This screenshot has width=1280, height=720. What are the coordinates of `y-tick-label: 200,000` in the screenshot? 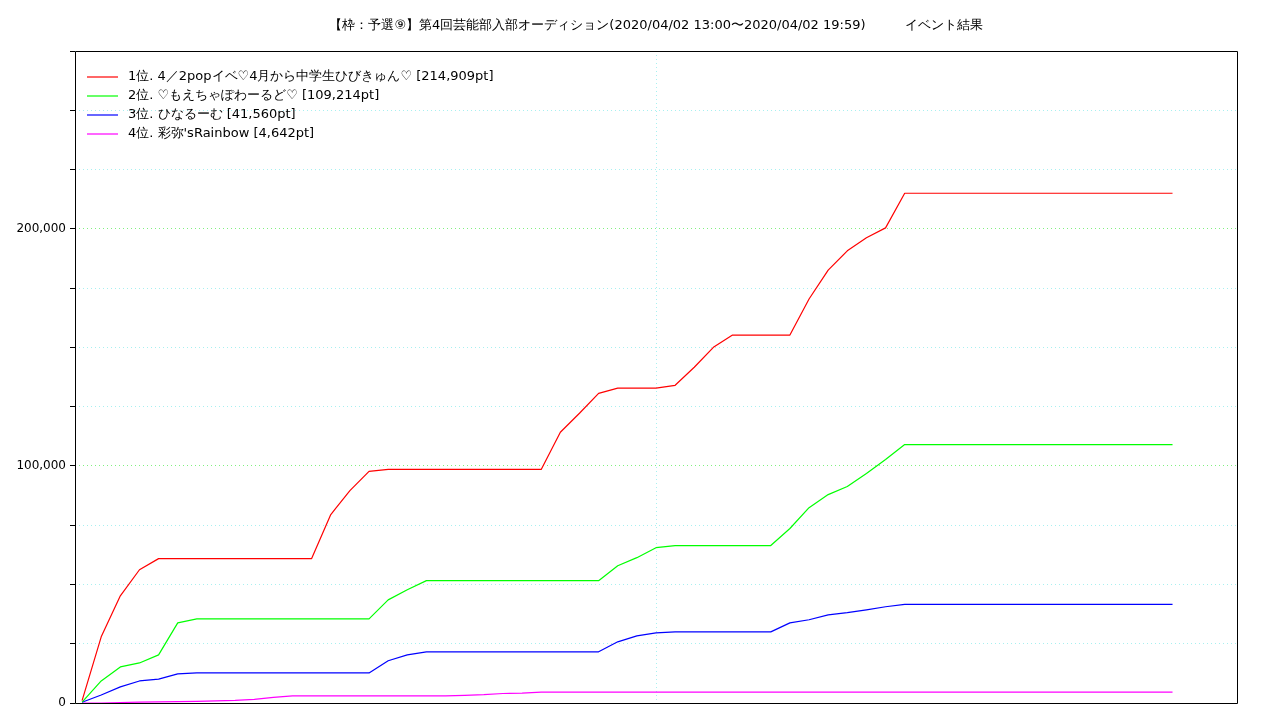 It's located at (41, 227).